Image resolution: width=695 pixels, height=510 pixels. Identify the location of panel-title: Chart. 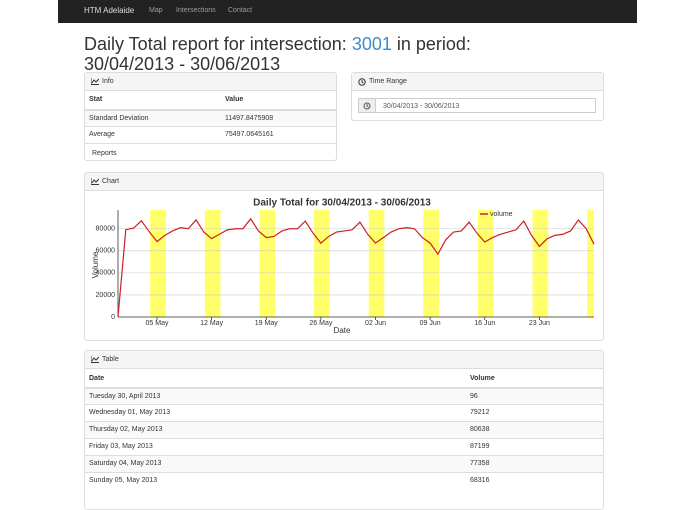
(111, 181).